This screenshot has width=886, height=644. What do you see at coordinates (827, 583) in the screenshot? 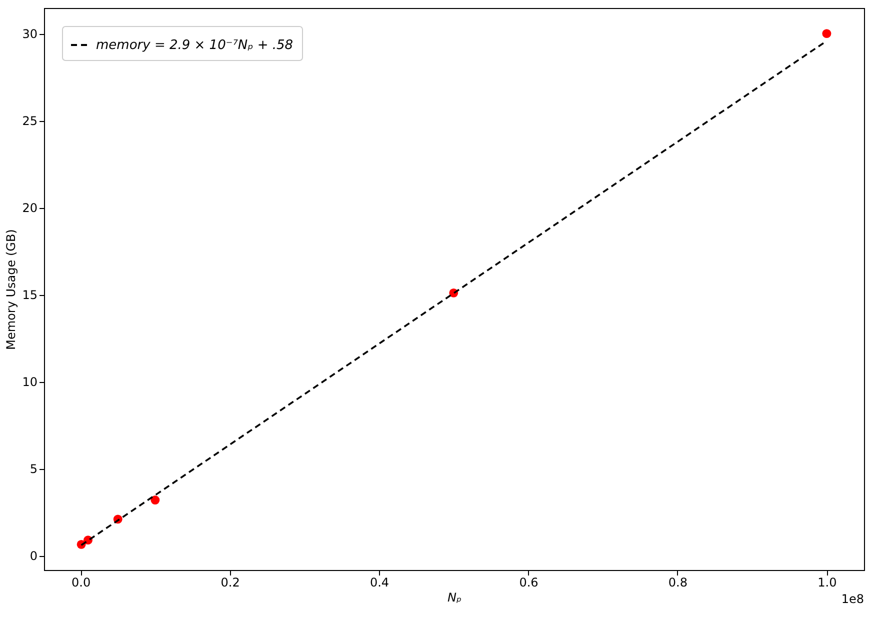
I see `x-tick-label: 1.0` at bounding box center [827, 583].